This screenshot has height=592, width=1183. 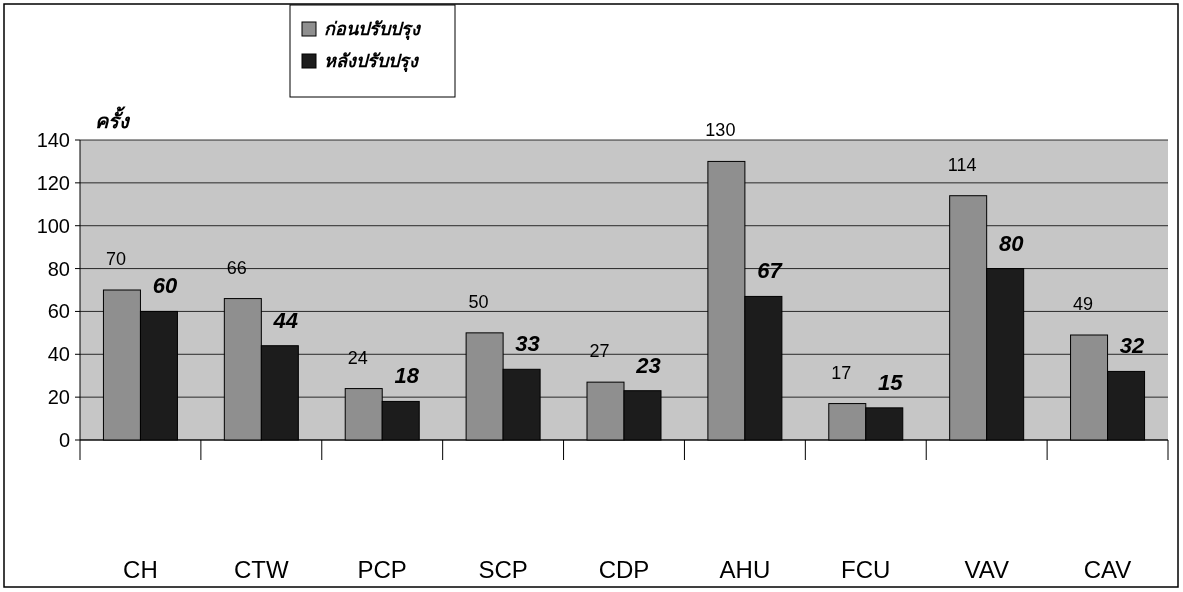 I want to click on x-tick-label: AHU, so click(x=745, y=569).